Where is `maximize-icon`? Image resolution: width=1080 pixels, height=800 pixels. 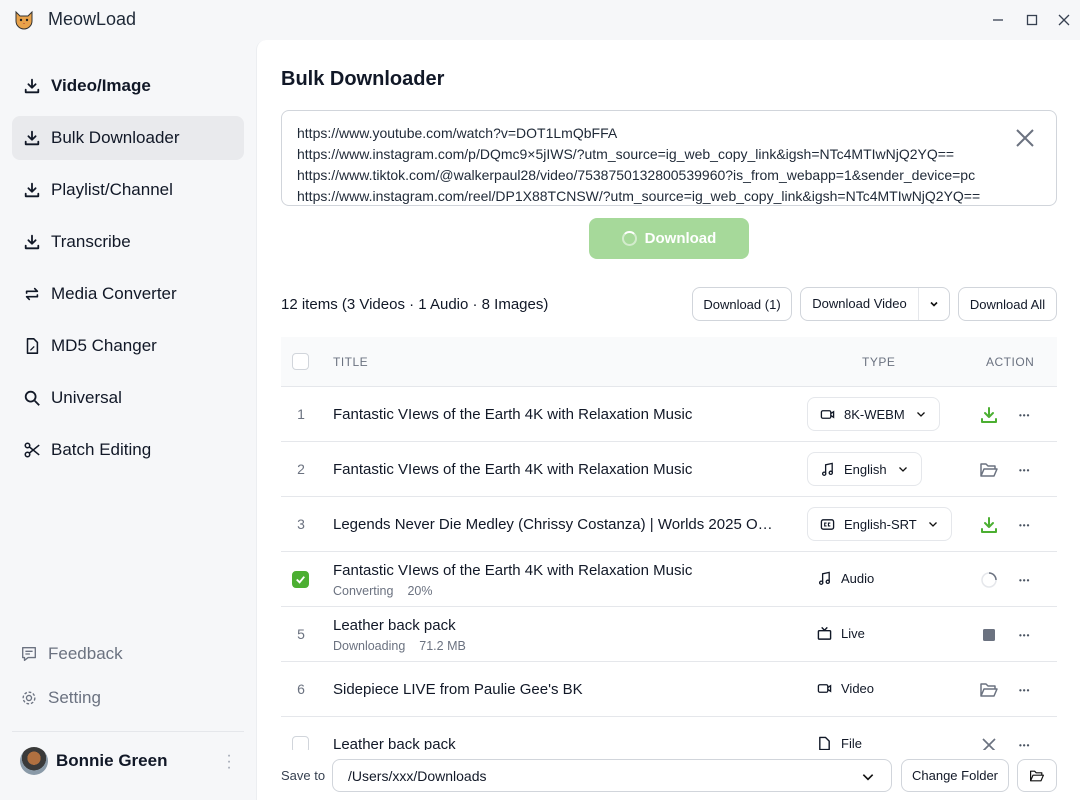 maximize-icon is located at coordinates (1032, 20).